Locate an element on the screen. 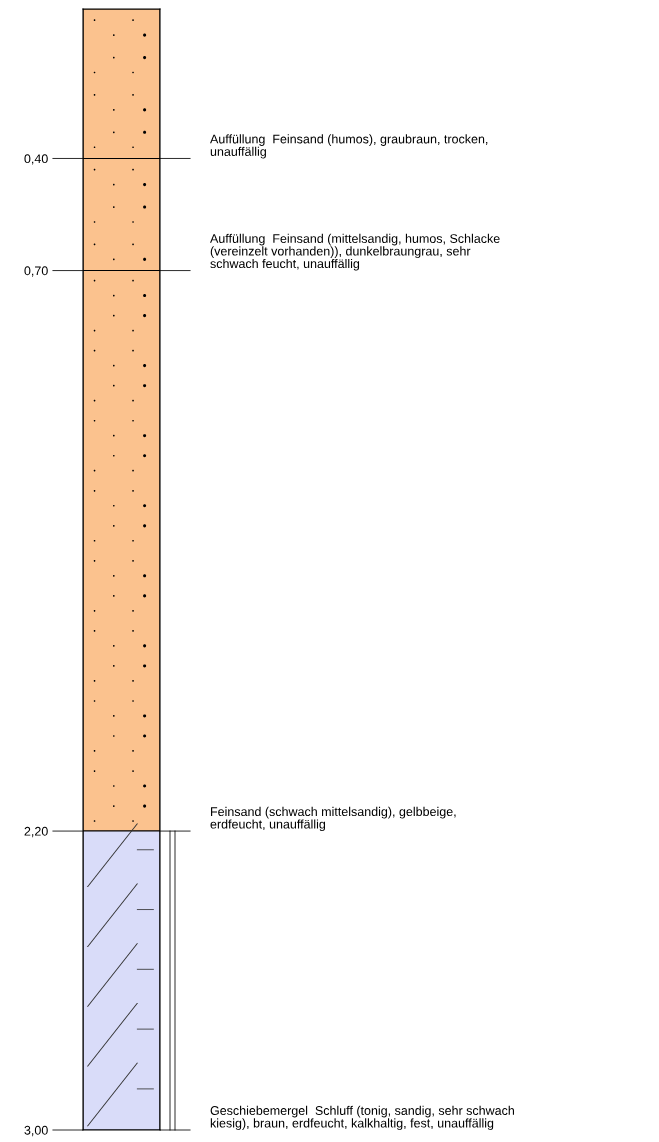 The width and height of the screenshot is (659, 1142). text: Geschiebemergel Schluff (tonig, sandig, sehr schwach kiesig), braun, erdfeucht, kalkhaltig, fest, unauffällig is located at coordinates (362, 1117).